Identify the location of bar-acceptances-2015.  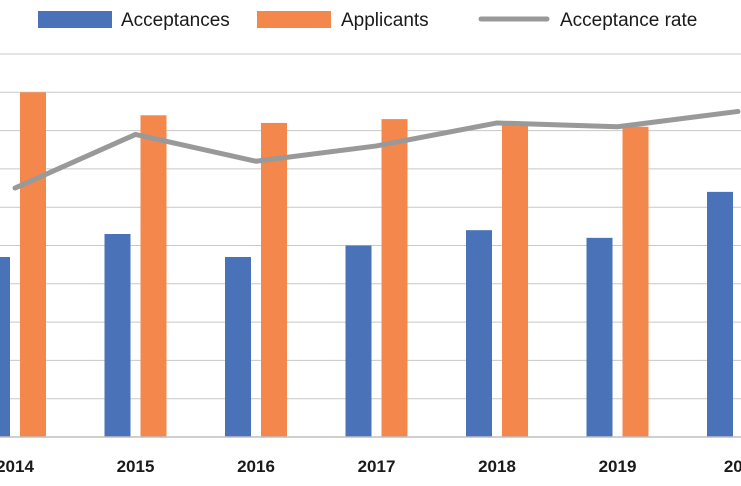
(117, 335).